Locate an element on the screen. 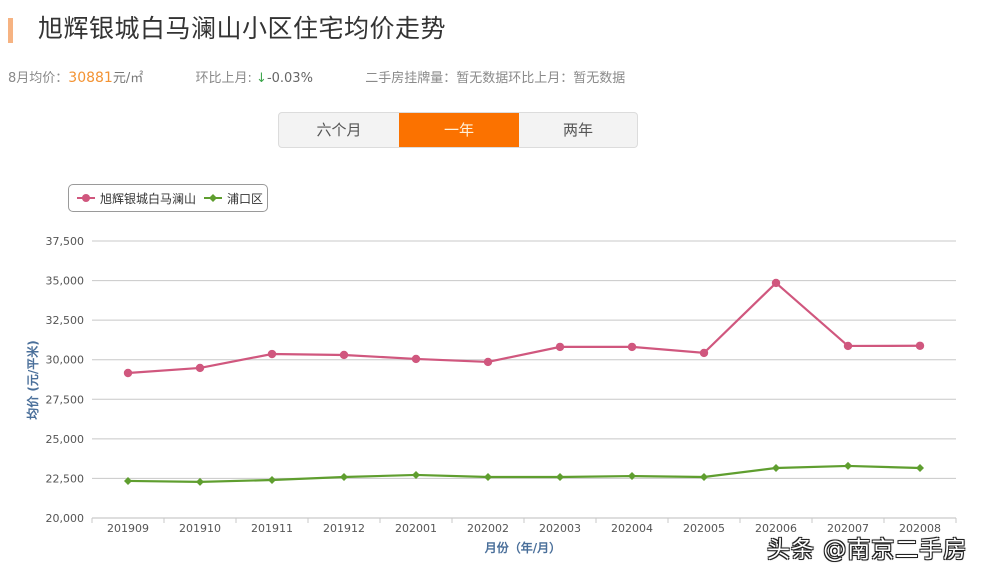 The width and height of the screenshot is (992, 572). x-tick-label: 201910 is located at coordinates (200, 528).